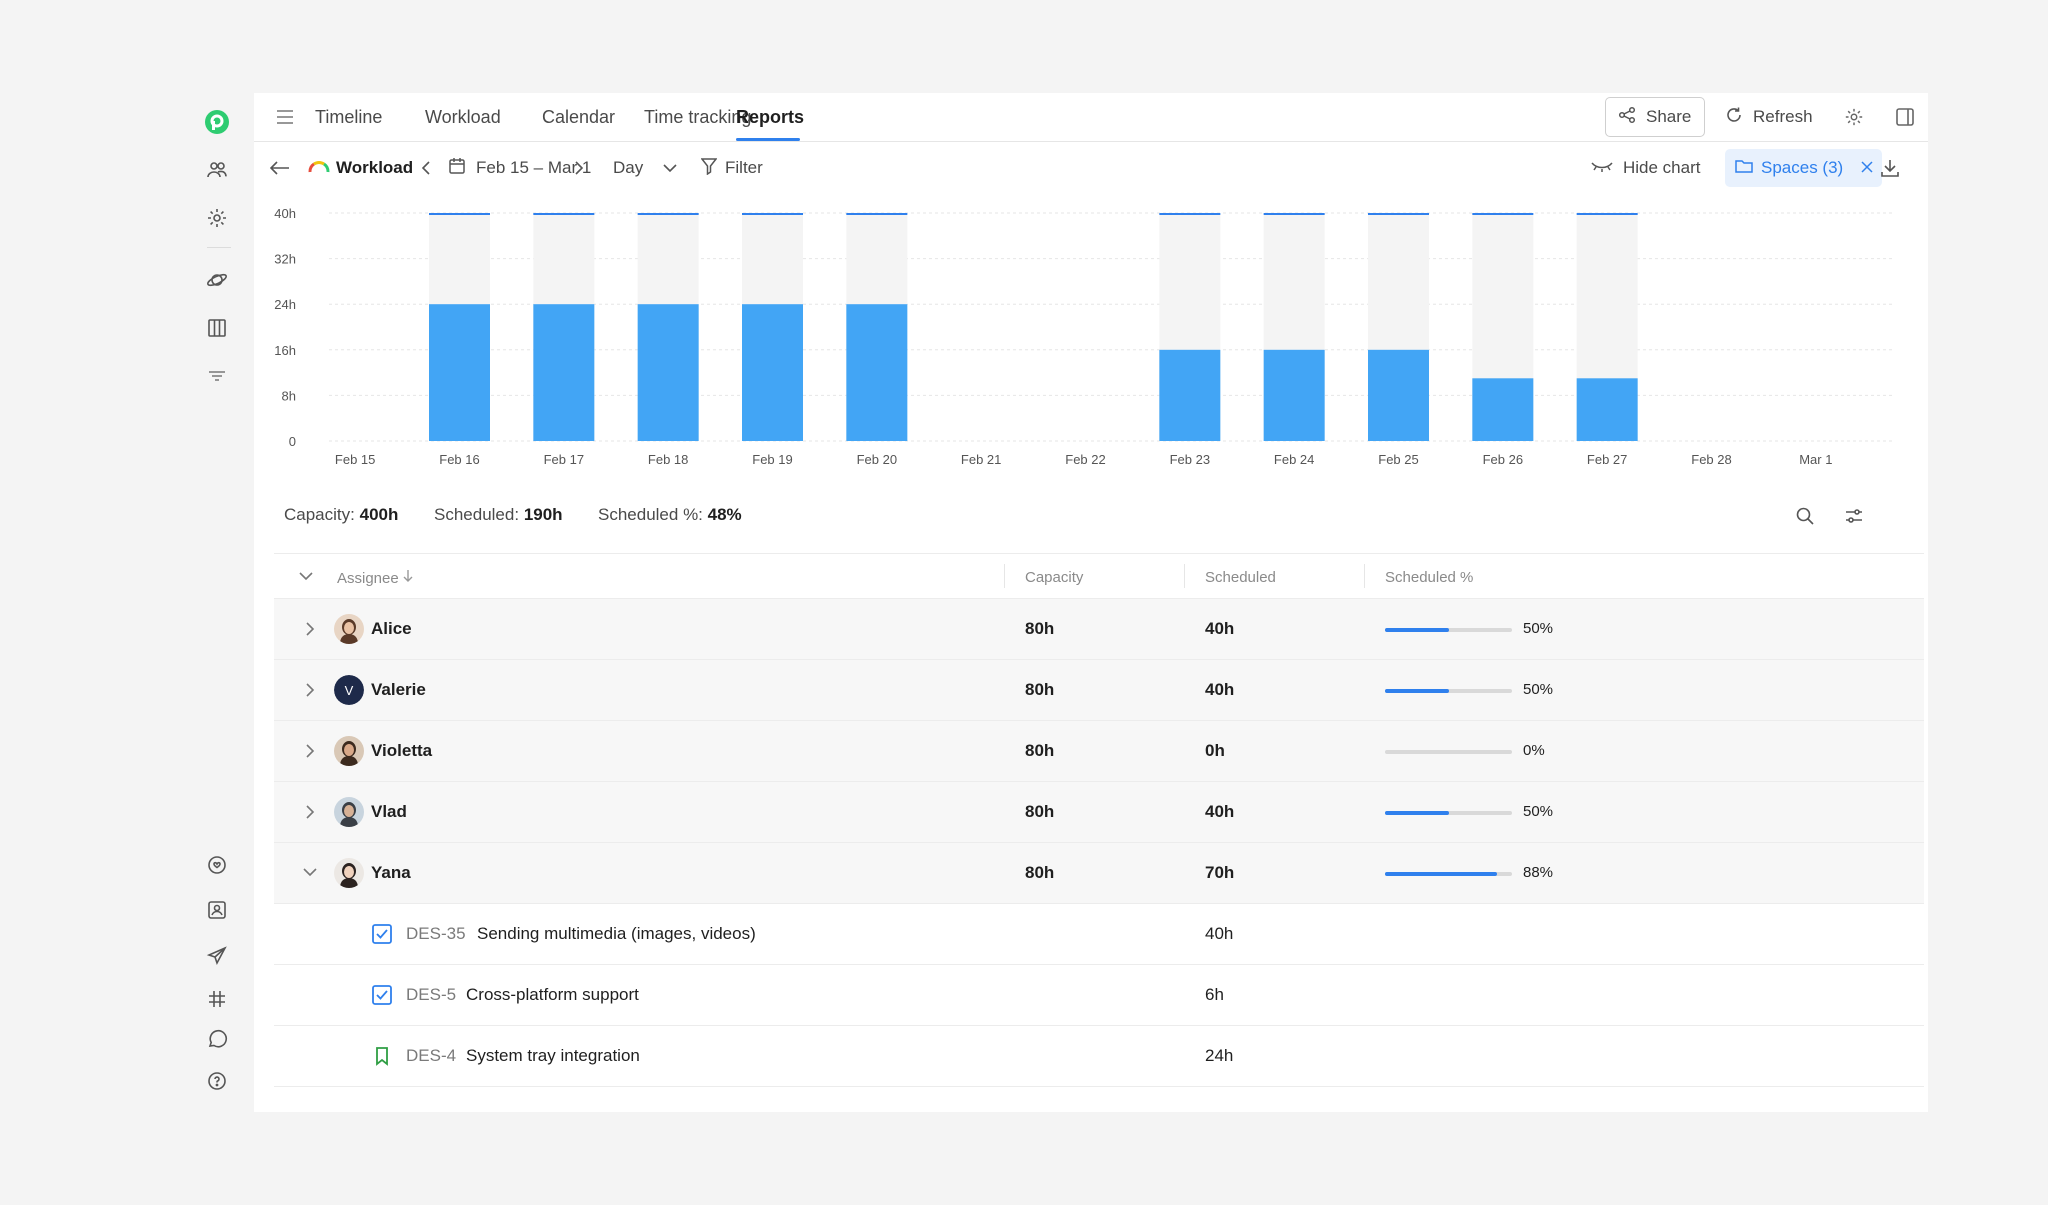 The image size is (2048, 1205). What do you see at coordinates (217, 170) in the screenshot?
I see `people-icon` at bounding box center [217, 170].